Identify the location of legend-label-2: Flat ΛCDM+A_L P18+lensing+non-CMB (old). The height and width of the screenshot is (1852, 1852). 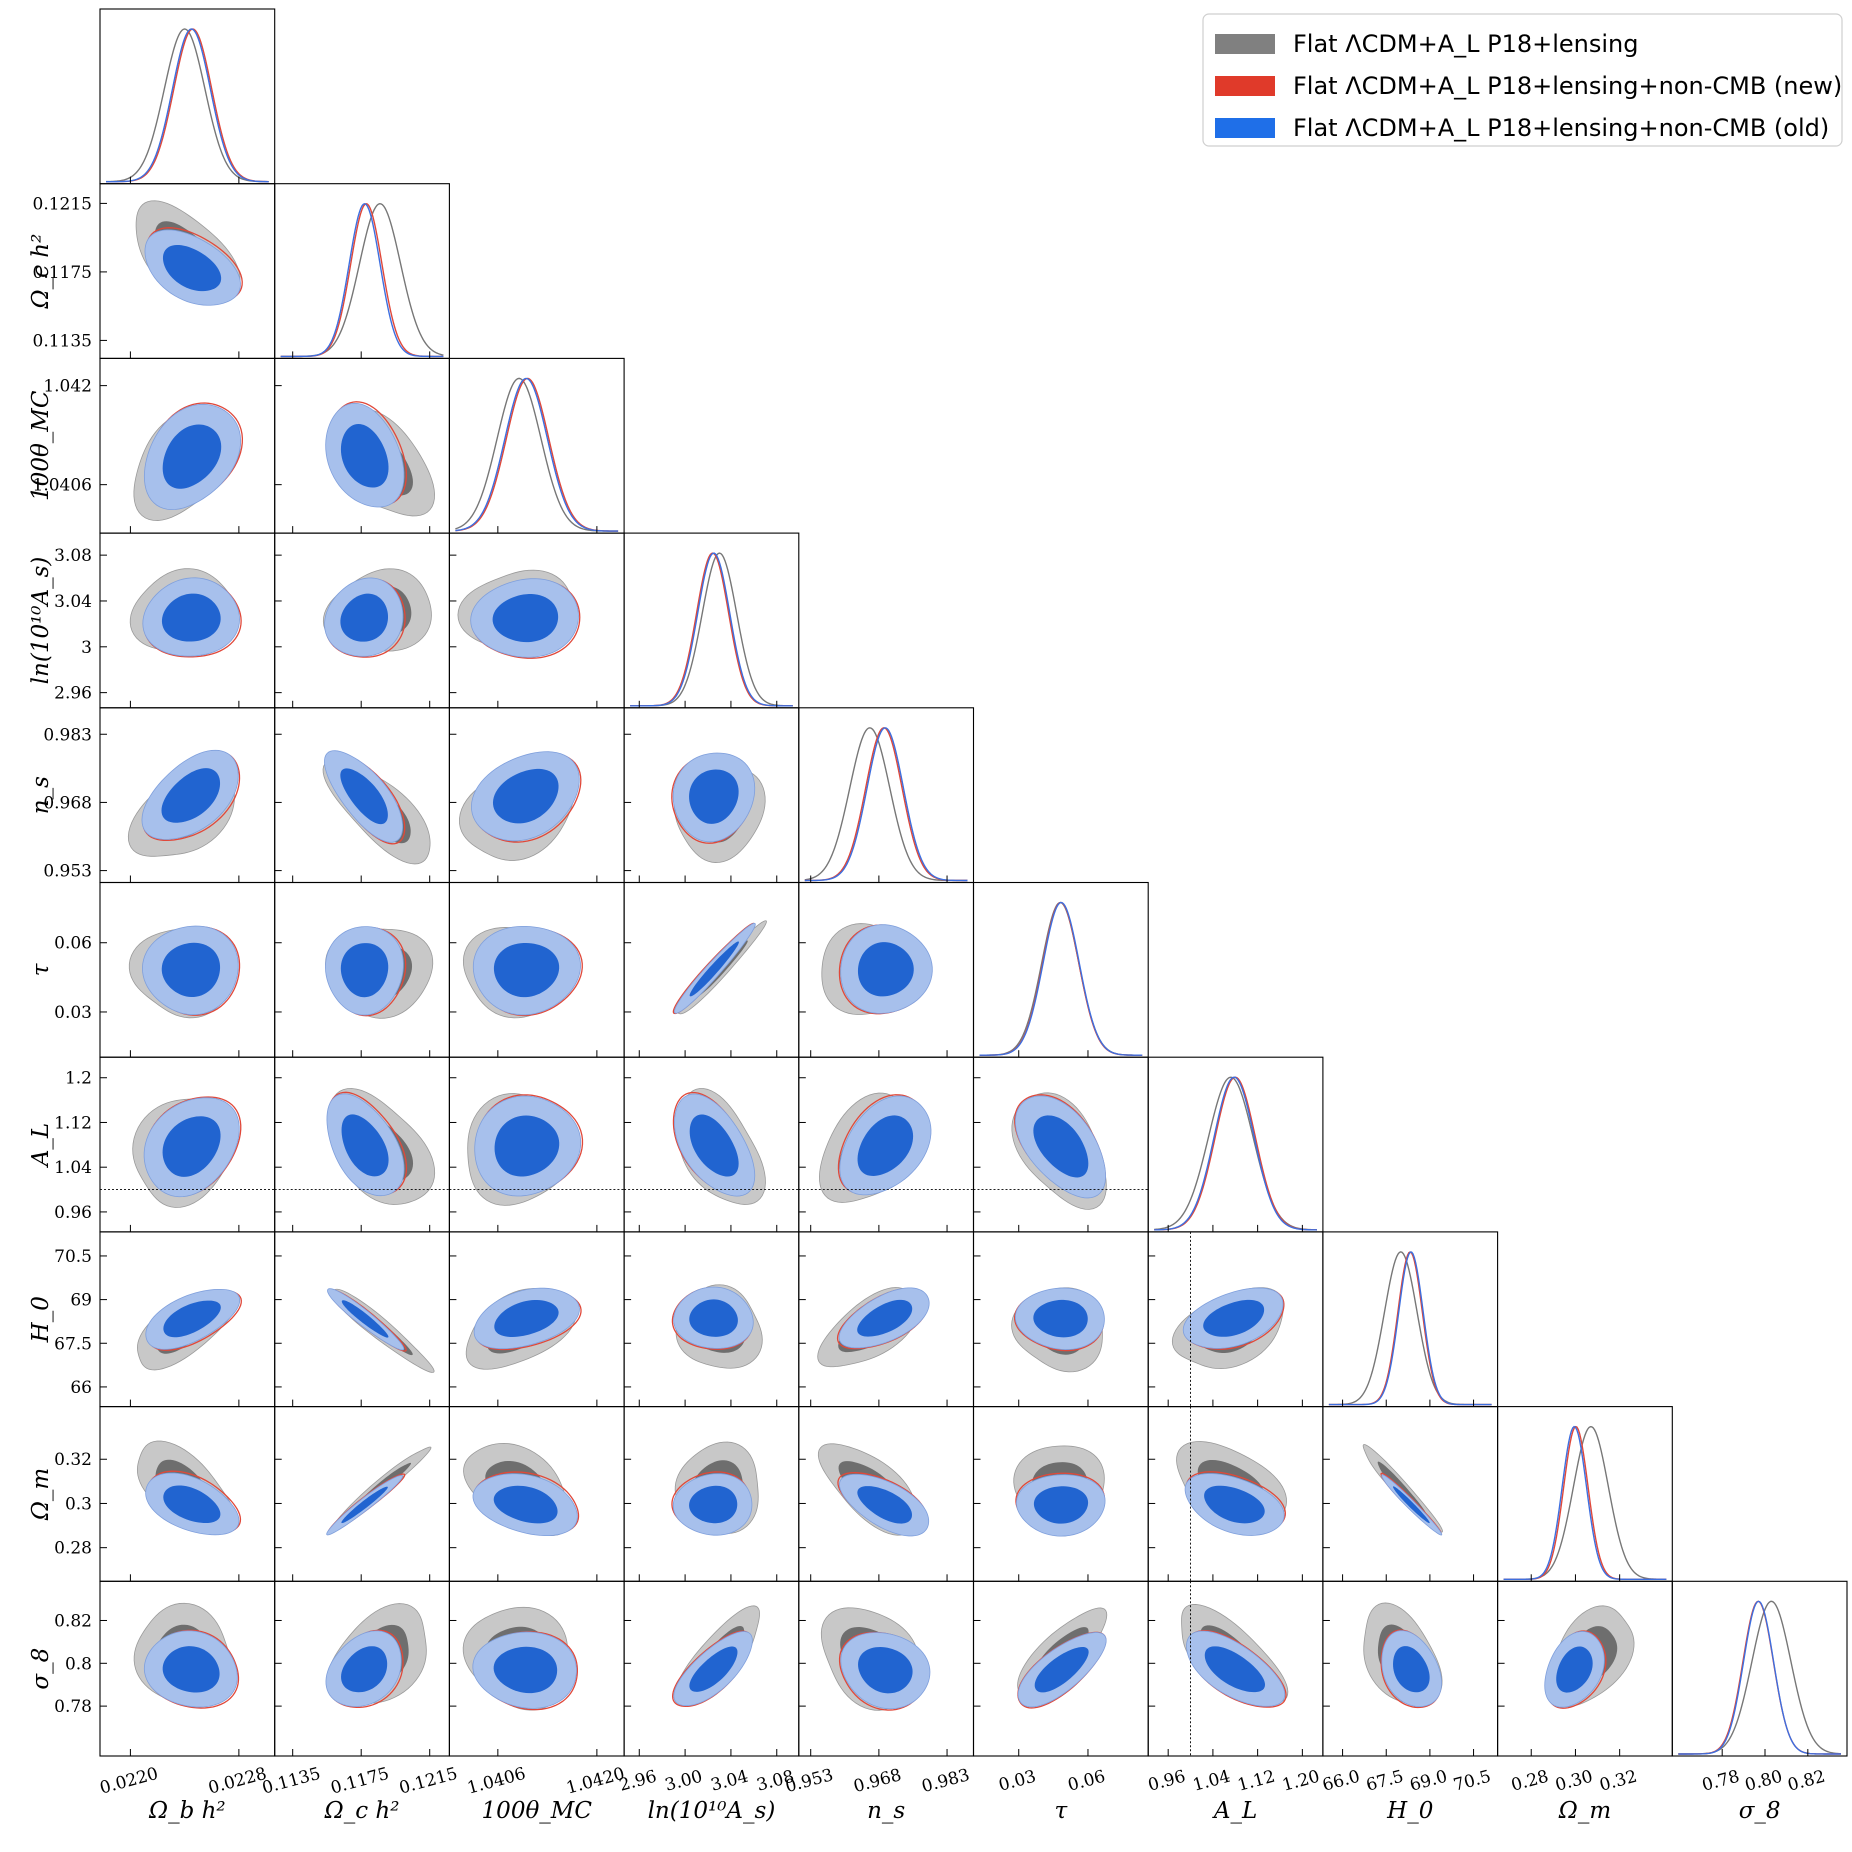
(1561, 128).